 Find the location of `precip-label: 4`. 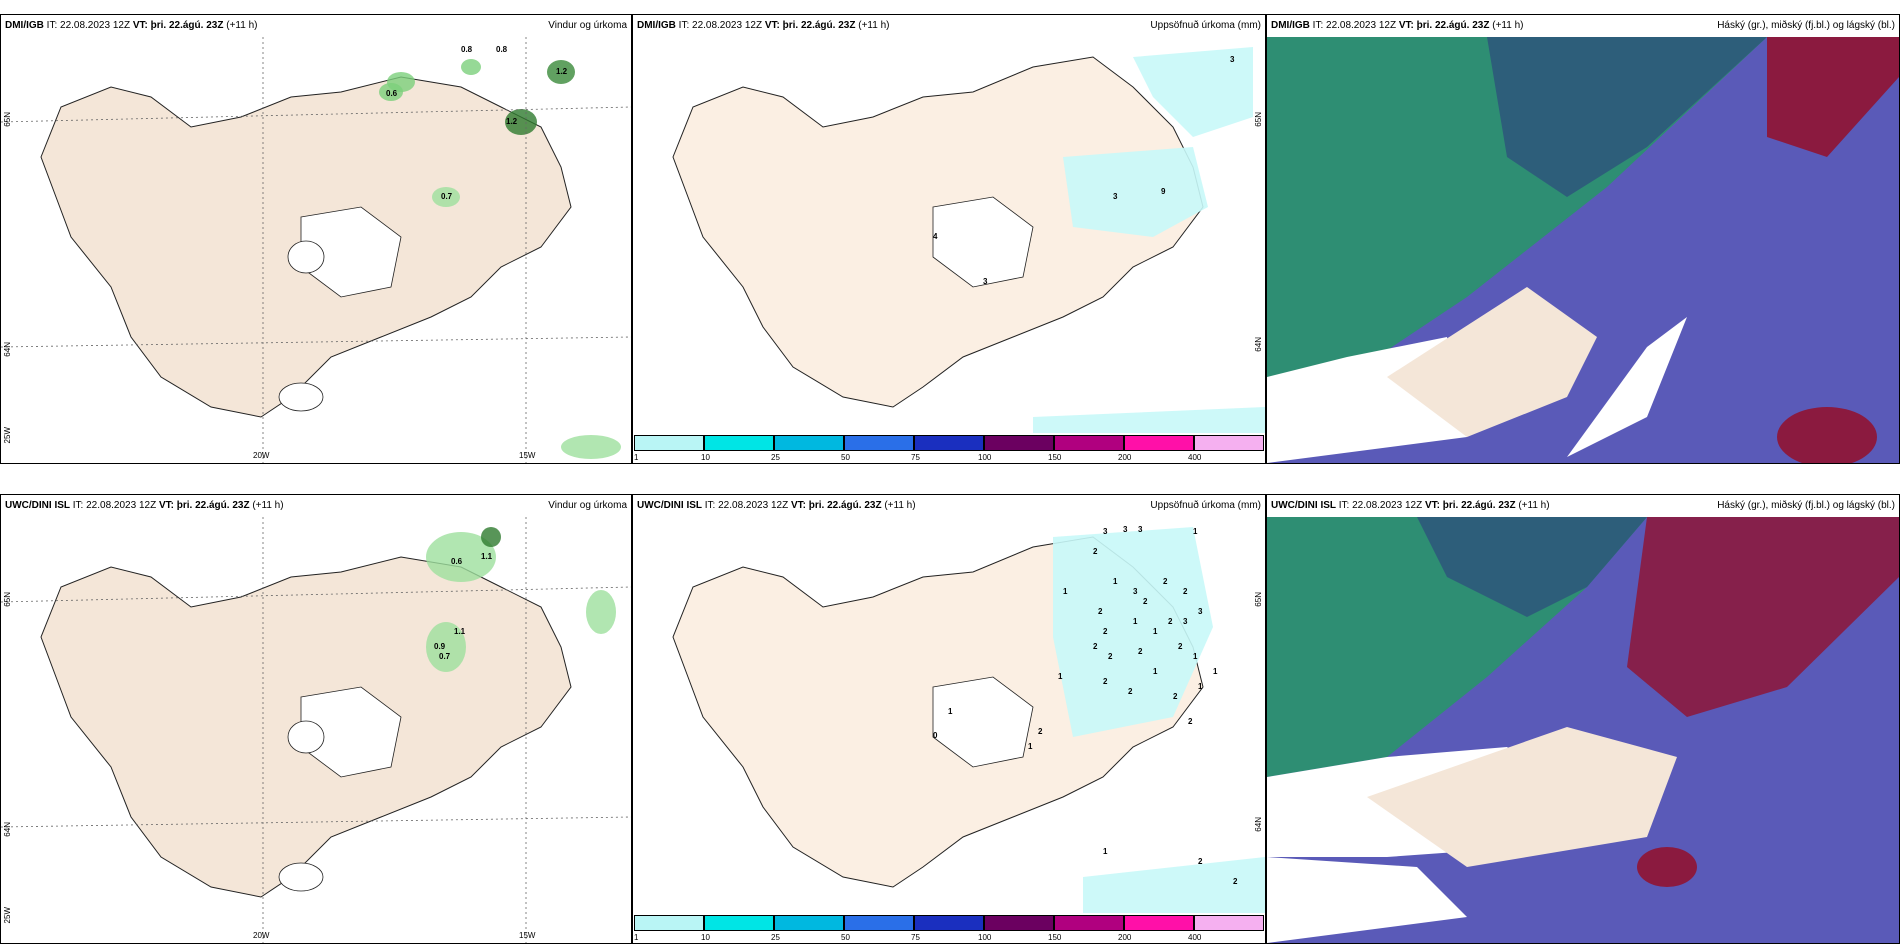

precip-label: 4 is located at coordinates (935, 236).